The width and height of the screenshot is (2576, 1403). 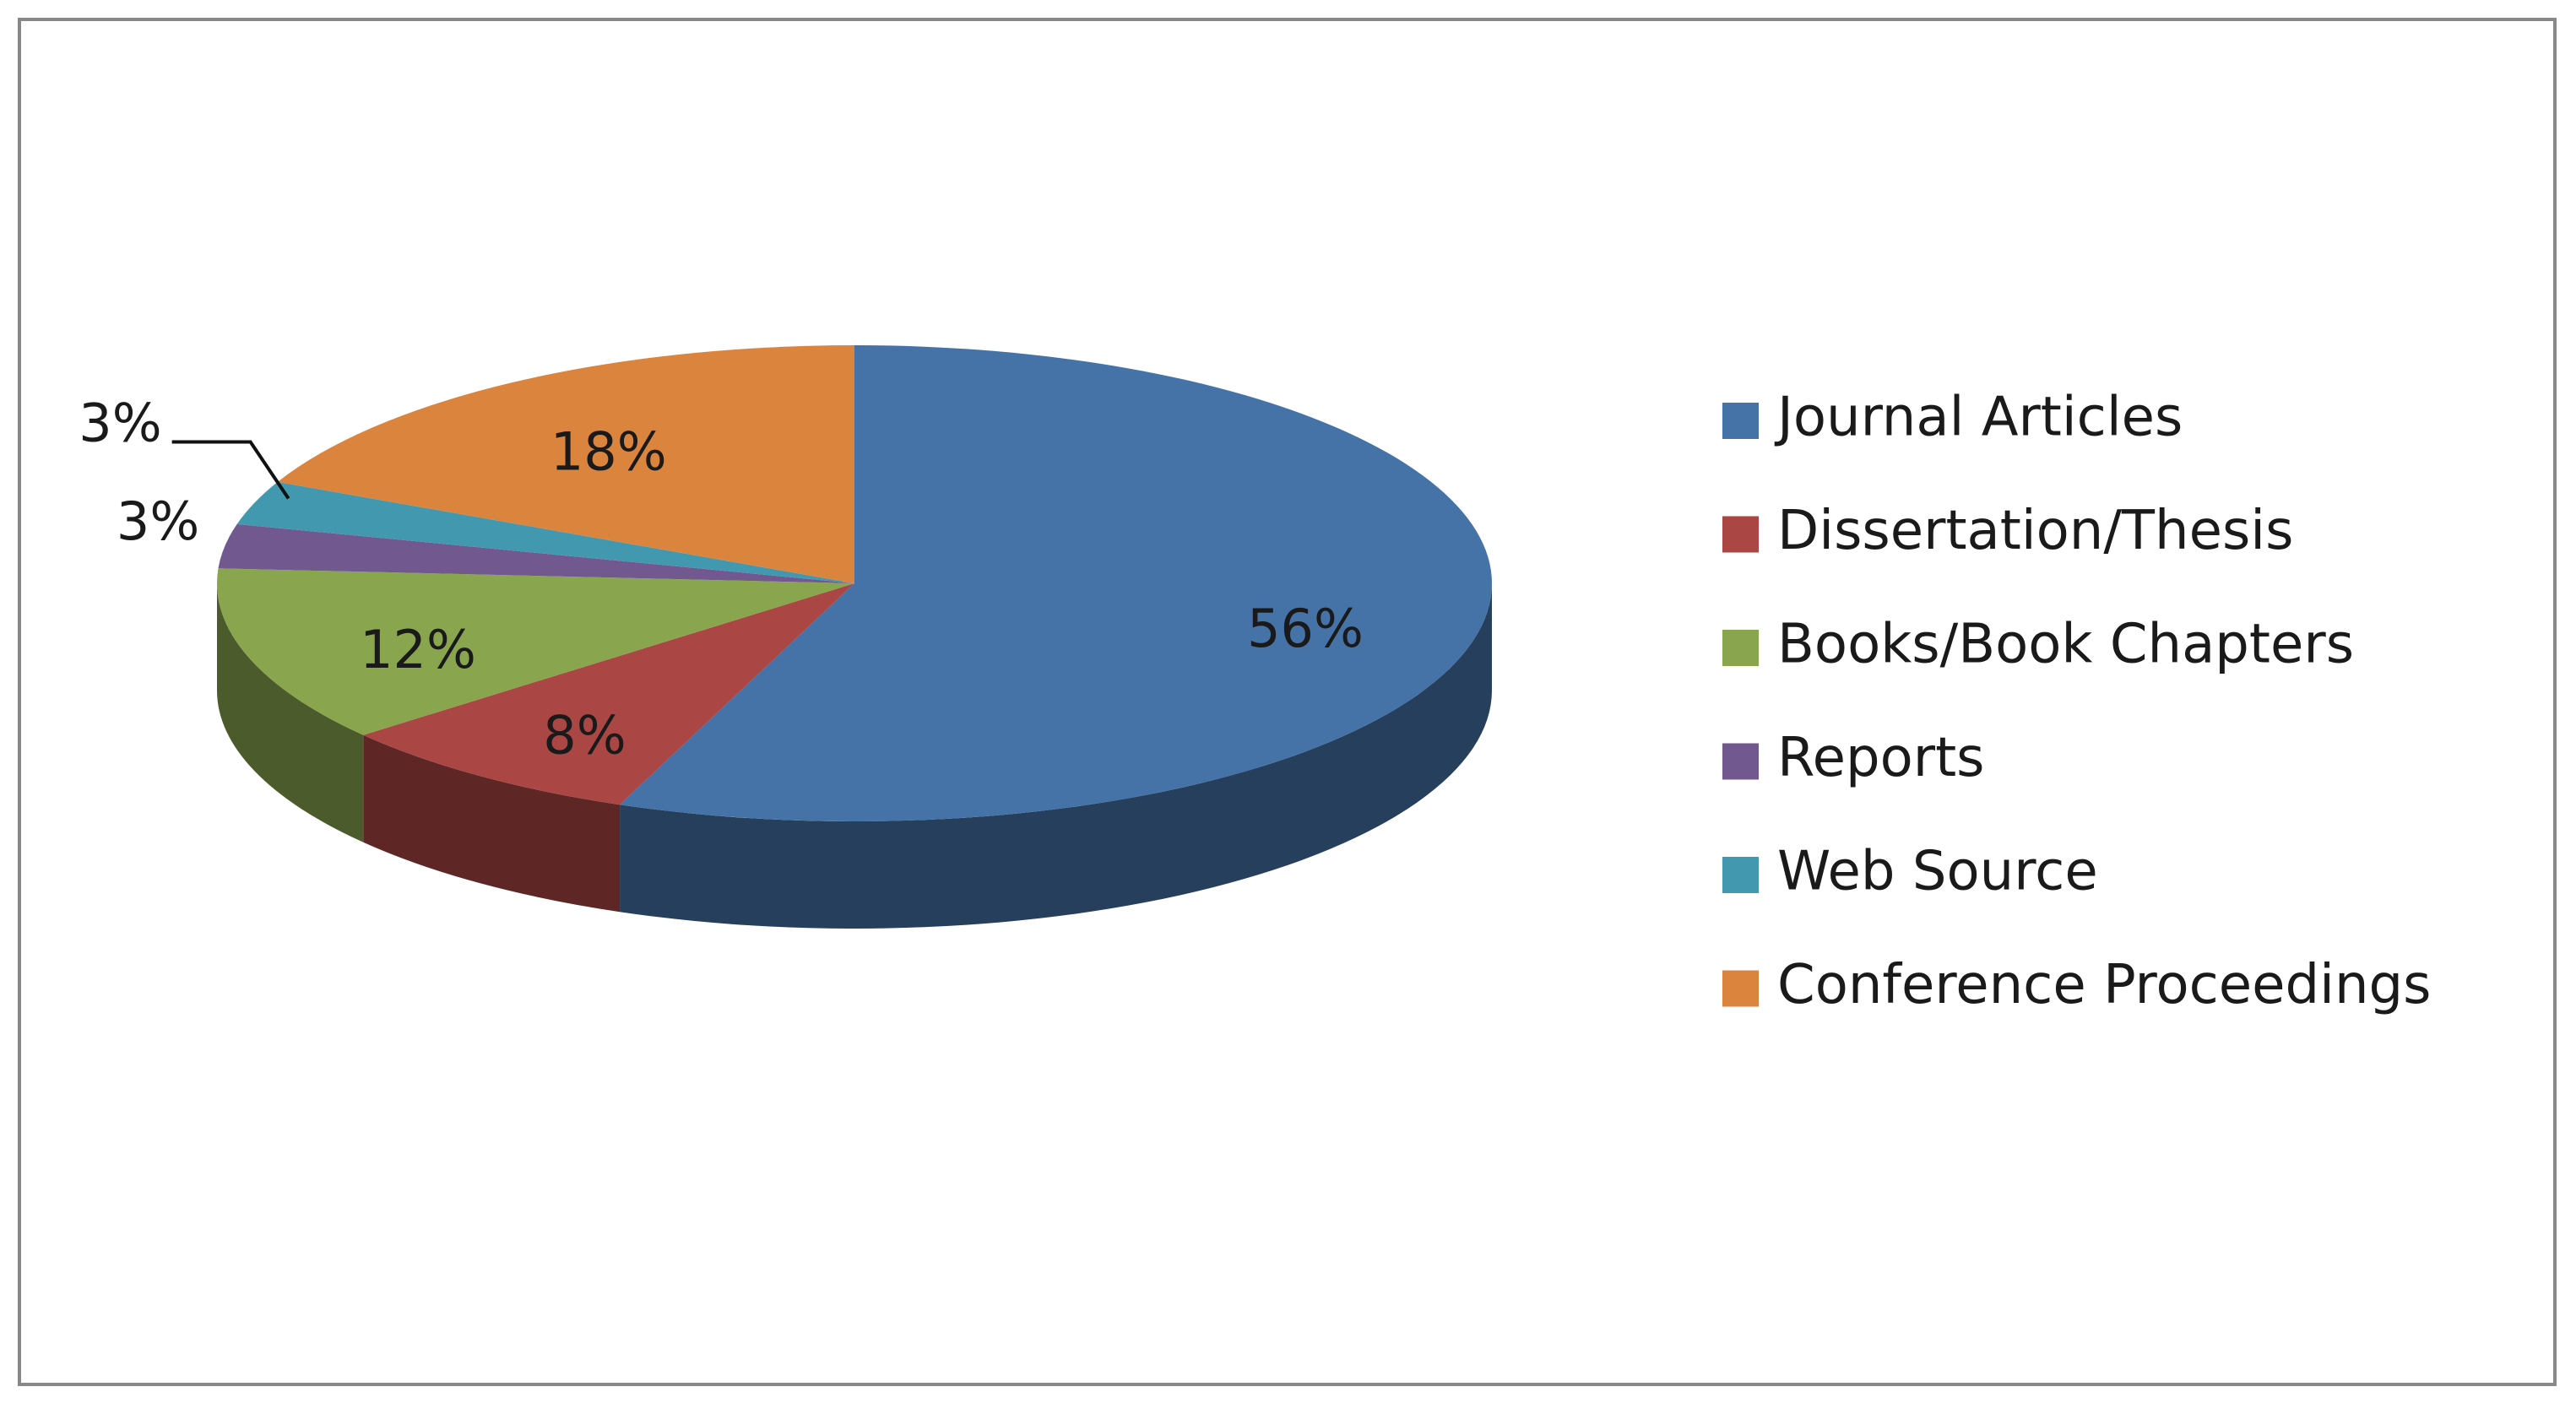 I want to click on legend-label: Reports, so click(x=1881, y=758).